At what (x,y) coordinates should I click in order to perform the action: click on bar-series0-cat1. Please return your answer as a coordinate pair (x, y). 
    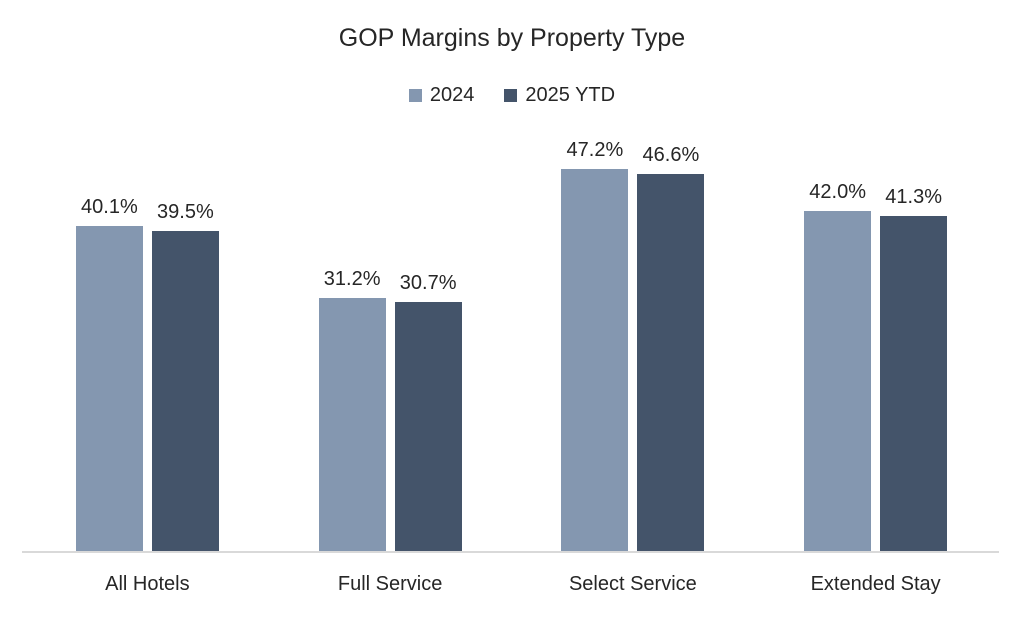
    Looking at the image, I should click on (352, 424).